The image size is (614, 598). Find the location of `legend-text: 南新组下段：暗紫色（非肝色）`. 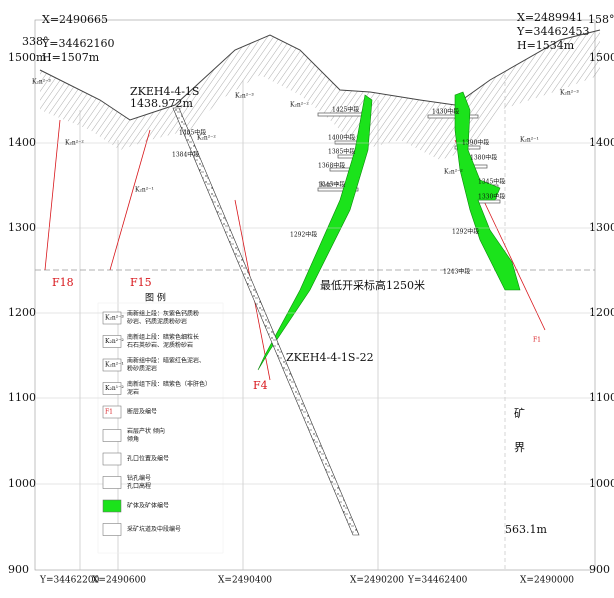

legend-text: 南新组下段：暗紫色（非肝色） is located at coordinates (169, 384).